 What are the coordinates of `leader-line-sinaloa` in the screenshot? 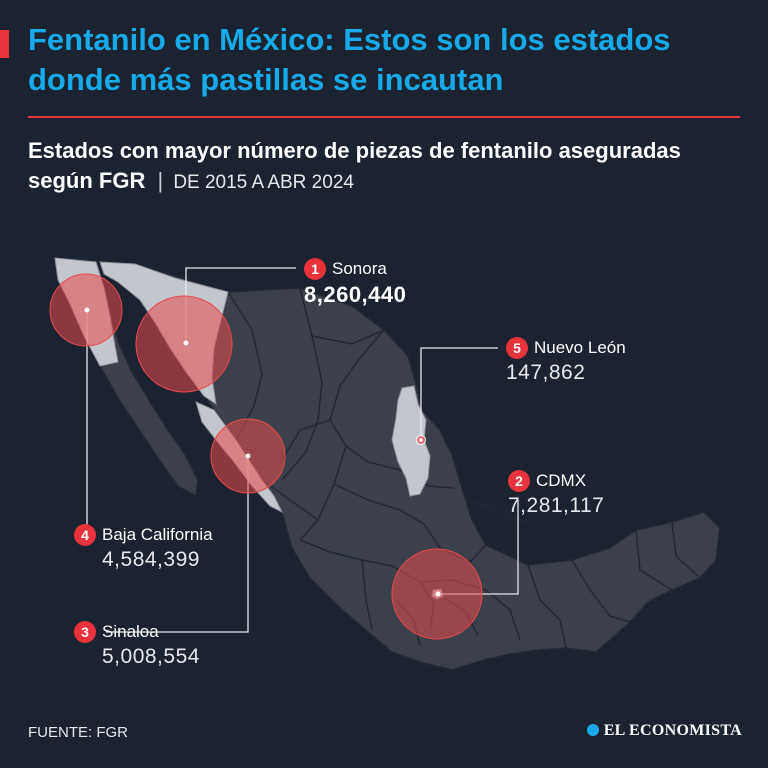 It's located at (177, 544).